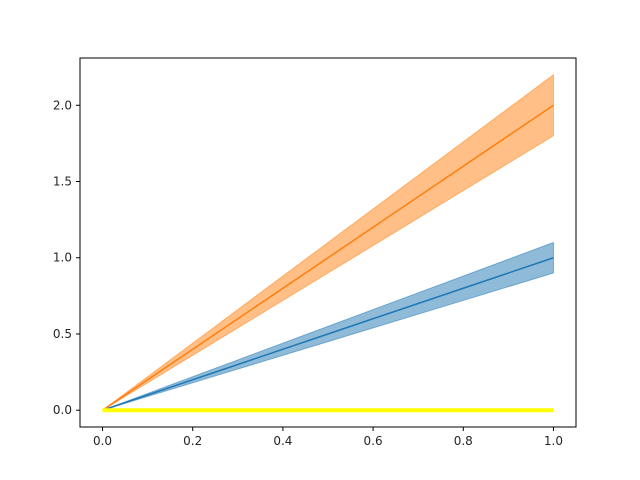 The width and height of the screenshot is (640, 480). What do you see at coordinates (192, 441) in the screenshot?
I see `x-tick-label: 0.2` at bounding box center [192, 441].